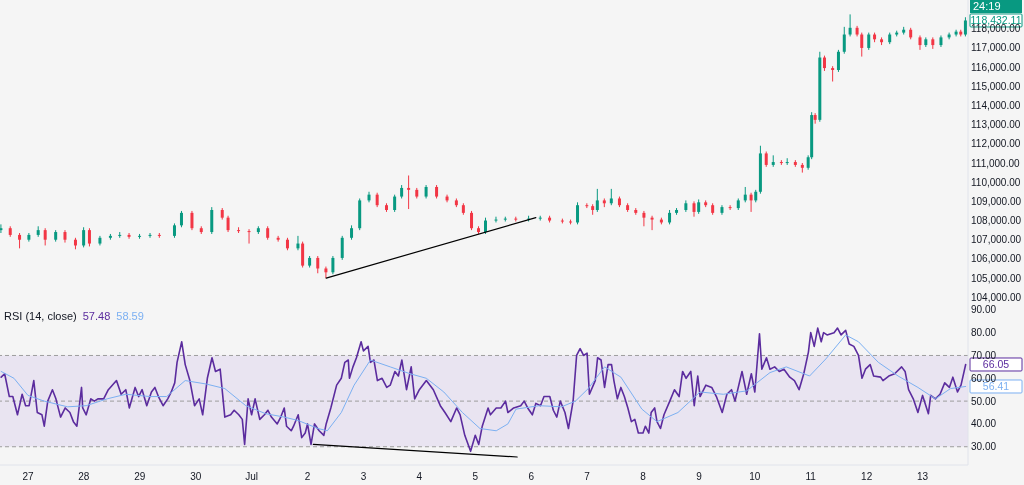 This screenshot has height=485, width=1024. What do you see at coordinates (996, 19) in the screenshot?
I see `annotation: 118,432.11` at bounding box center [996, 19].